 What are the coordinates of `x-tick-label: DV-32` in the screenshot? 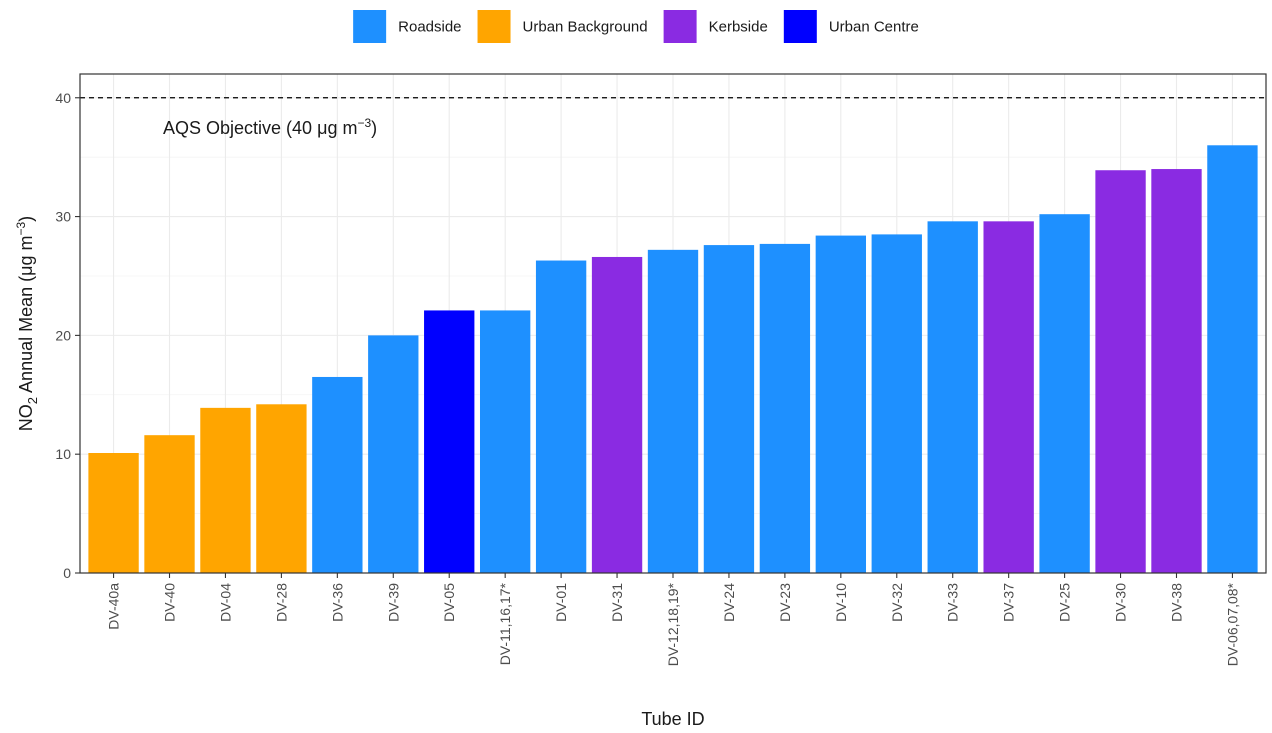 It's located at (897, 602).